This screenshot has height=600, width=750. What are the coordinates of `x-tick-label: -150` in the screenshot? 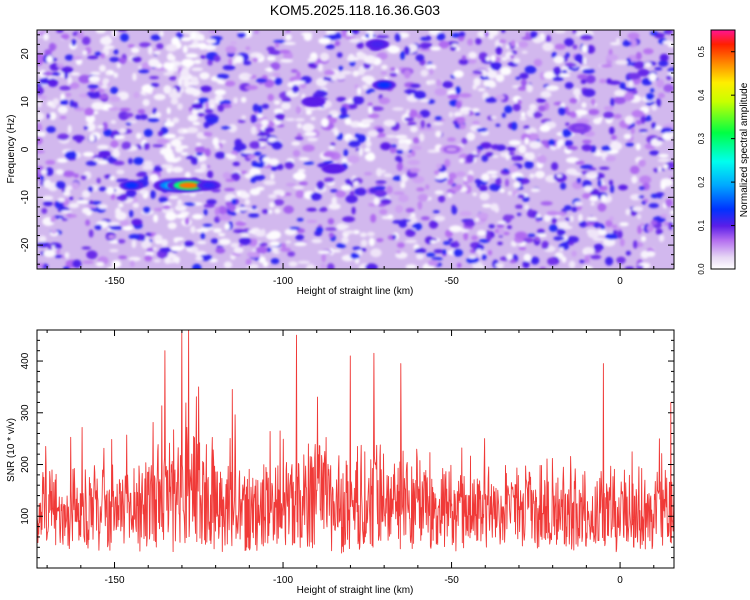 It's located at (115, 281).